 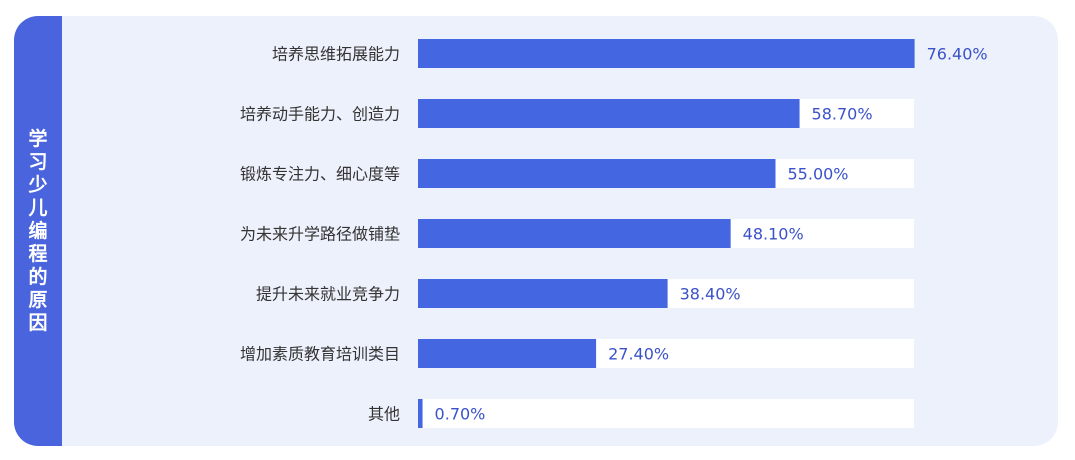 I want to click on value-label: 55.00%, so click(x=818, y=174).